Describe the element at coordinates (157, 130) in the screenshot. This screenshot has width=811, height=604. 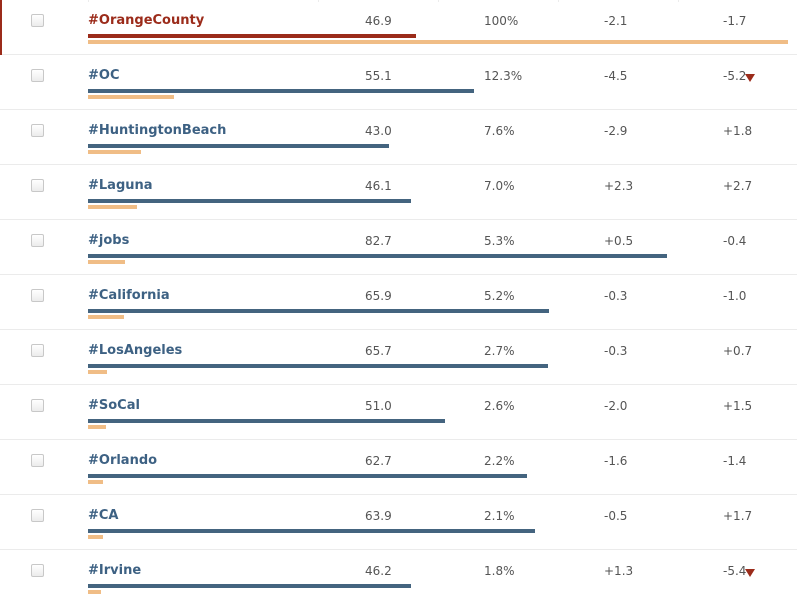
I see `hashtag-link: #HuntingtonBeach` at that location.